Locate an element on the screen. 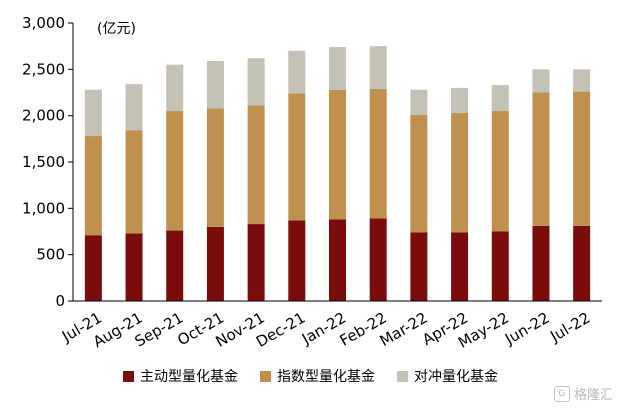 This screenshot has height=411, width=621. legend-item-hedge: 对冲量化基金 is located at coordinates (447, 376).